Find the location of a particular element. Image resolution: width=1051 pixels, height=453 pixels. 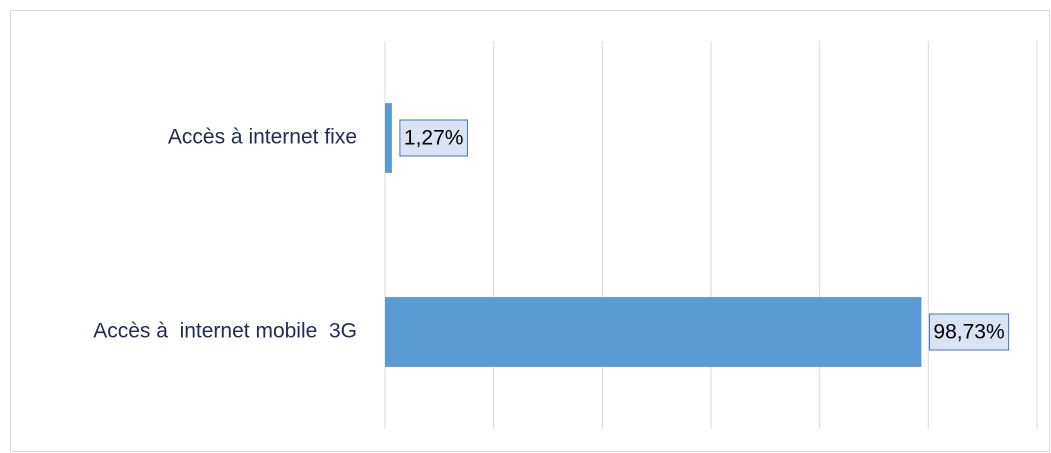

data-label: 1,27% is located at coordinates (434, 138).